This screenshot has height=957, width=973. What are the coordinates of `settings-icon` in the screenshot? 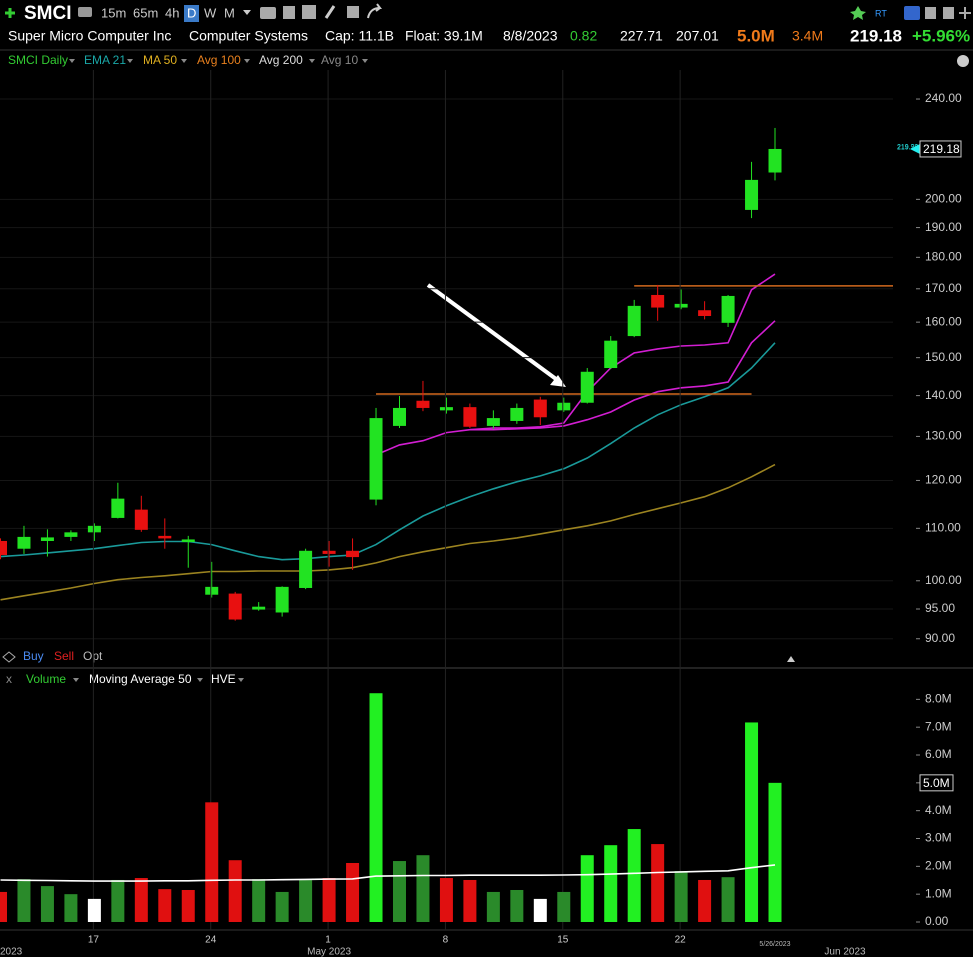 It's located at (963, 61).